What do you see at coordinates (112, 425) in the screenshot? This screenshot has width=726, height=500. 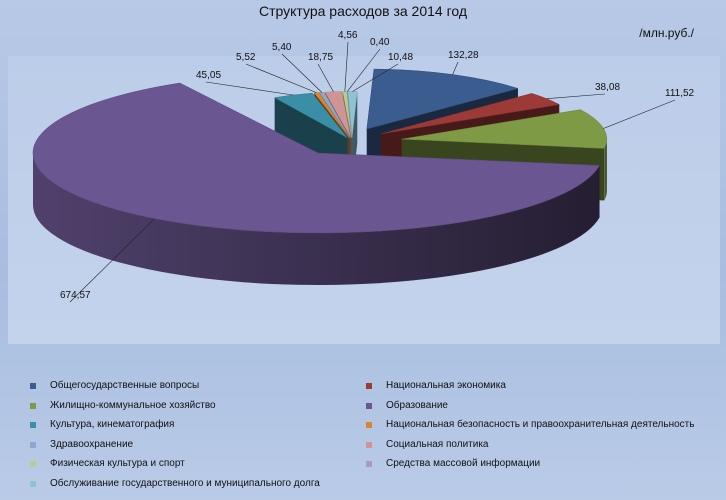 I see `legend-label: Культура, кинематография` at bounding box center [112, 425].